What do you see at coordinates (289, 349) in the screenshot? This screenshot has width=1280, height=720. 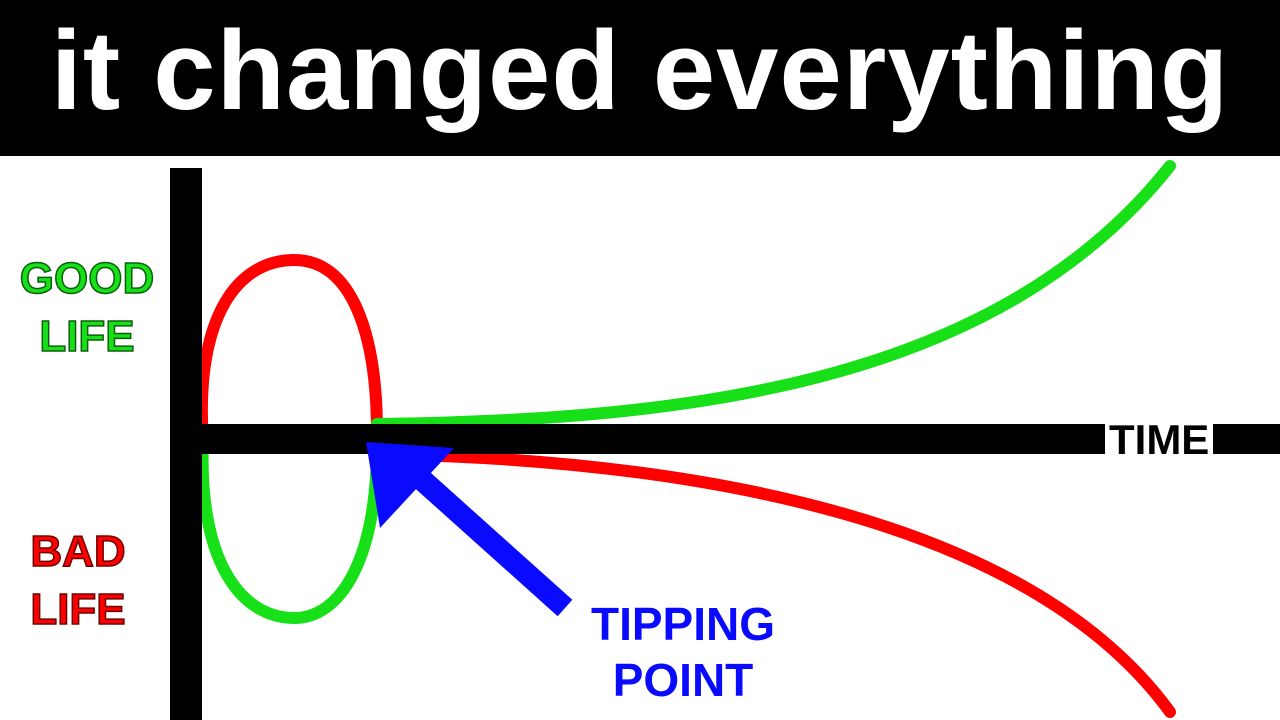 I see `red-loop-curve` at bounding box center [289, 349].